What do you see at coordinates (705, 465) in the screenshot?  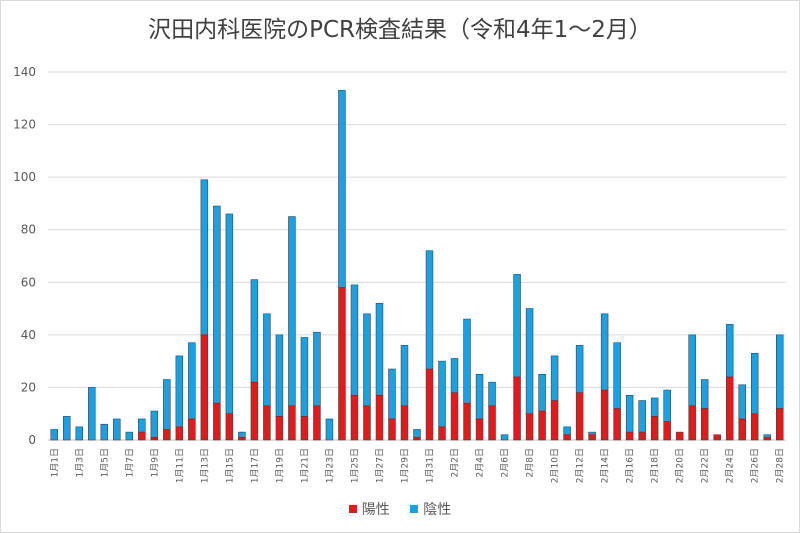 I see `x-tick-label: 2月22日` at bounding box center [705, 465].